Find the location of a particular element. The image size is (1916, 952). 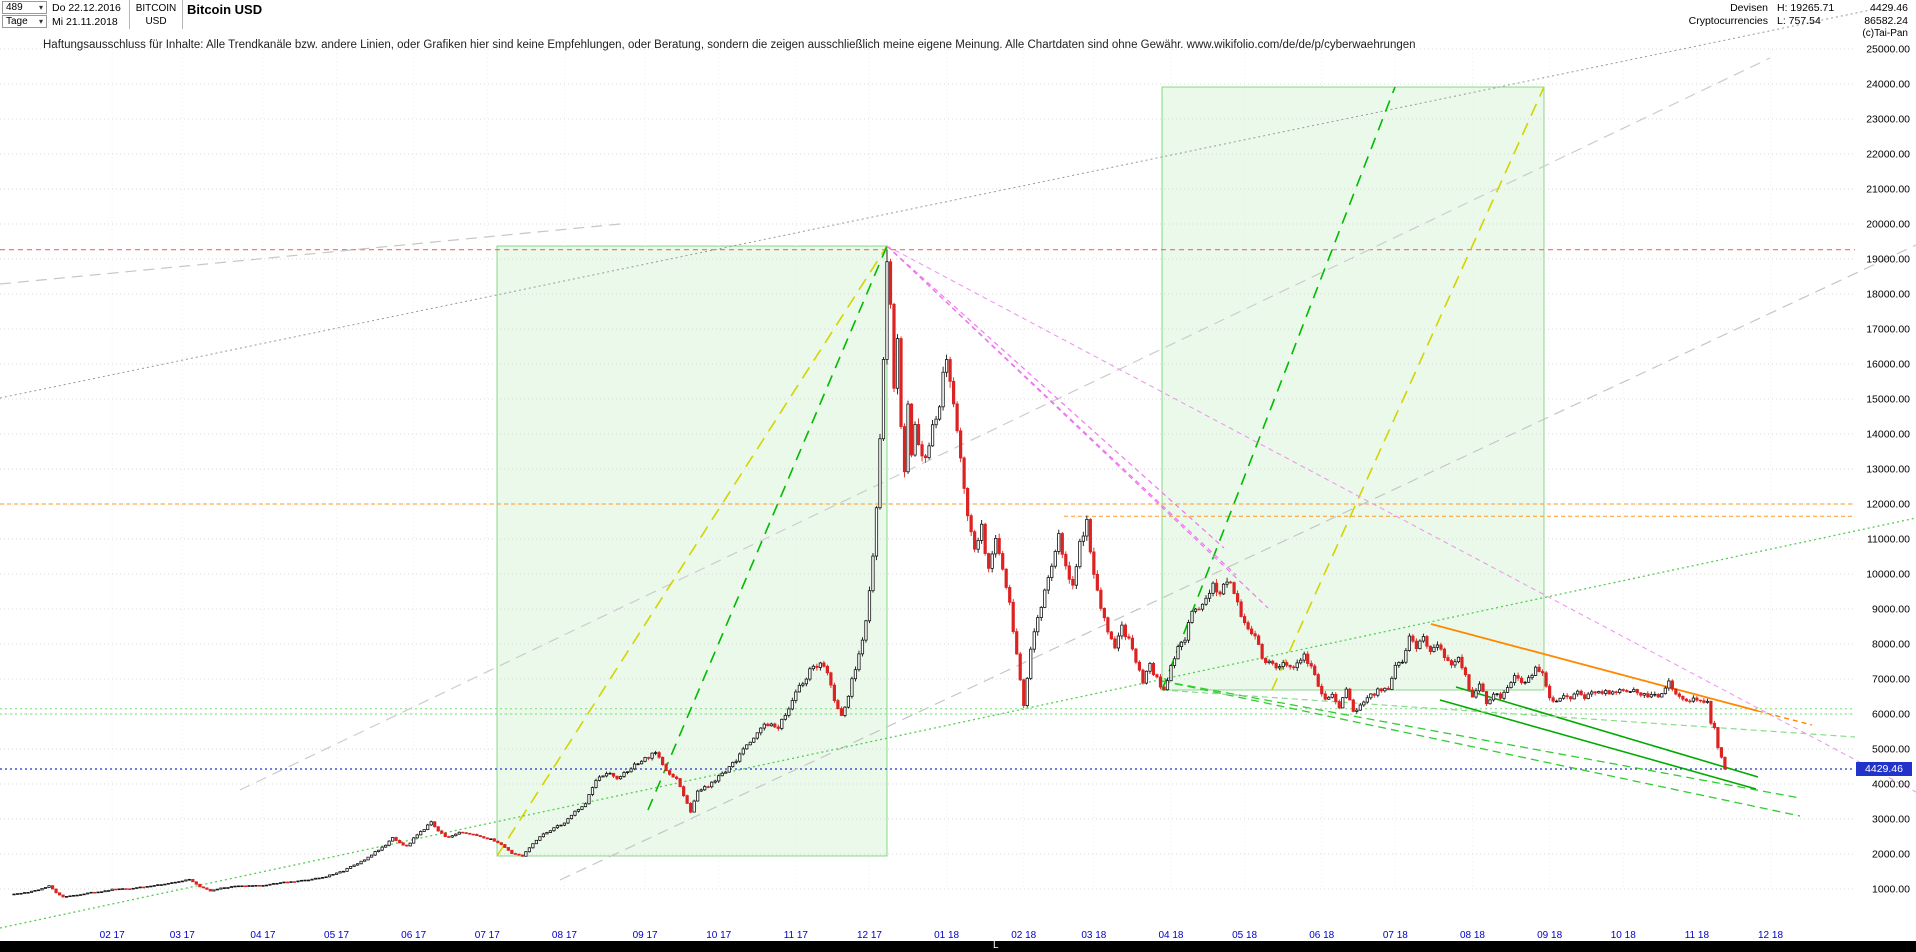

svg-text: 12 17 is located at coordinates (869, 935).